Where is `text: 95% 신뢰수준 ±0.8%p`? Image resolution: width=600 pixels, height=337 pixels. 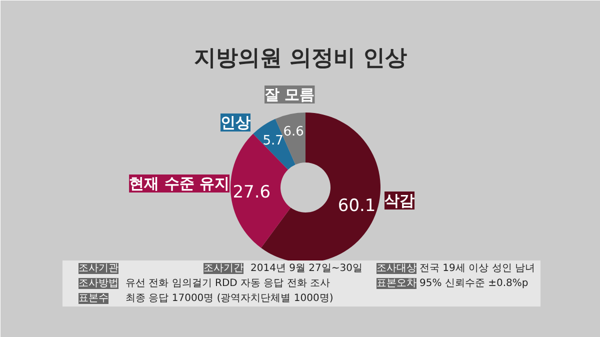
text: 95% 신뢰수준 ±0.8%p is located at coordinates (474, 283).